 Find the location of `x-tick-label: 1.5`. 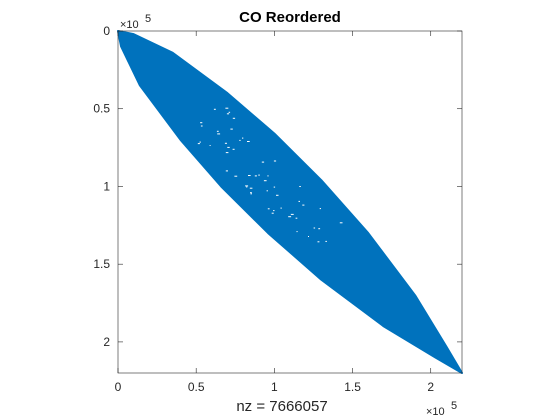

x-tick-label: 1.5 is located at coordinates (352, 387).